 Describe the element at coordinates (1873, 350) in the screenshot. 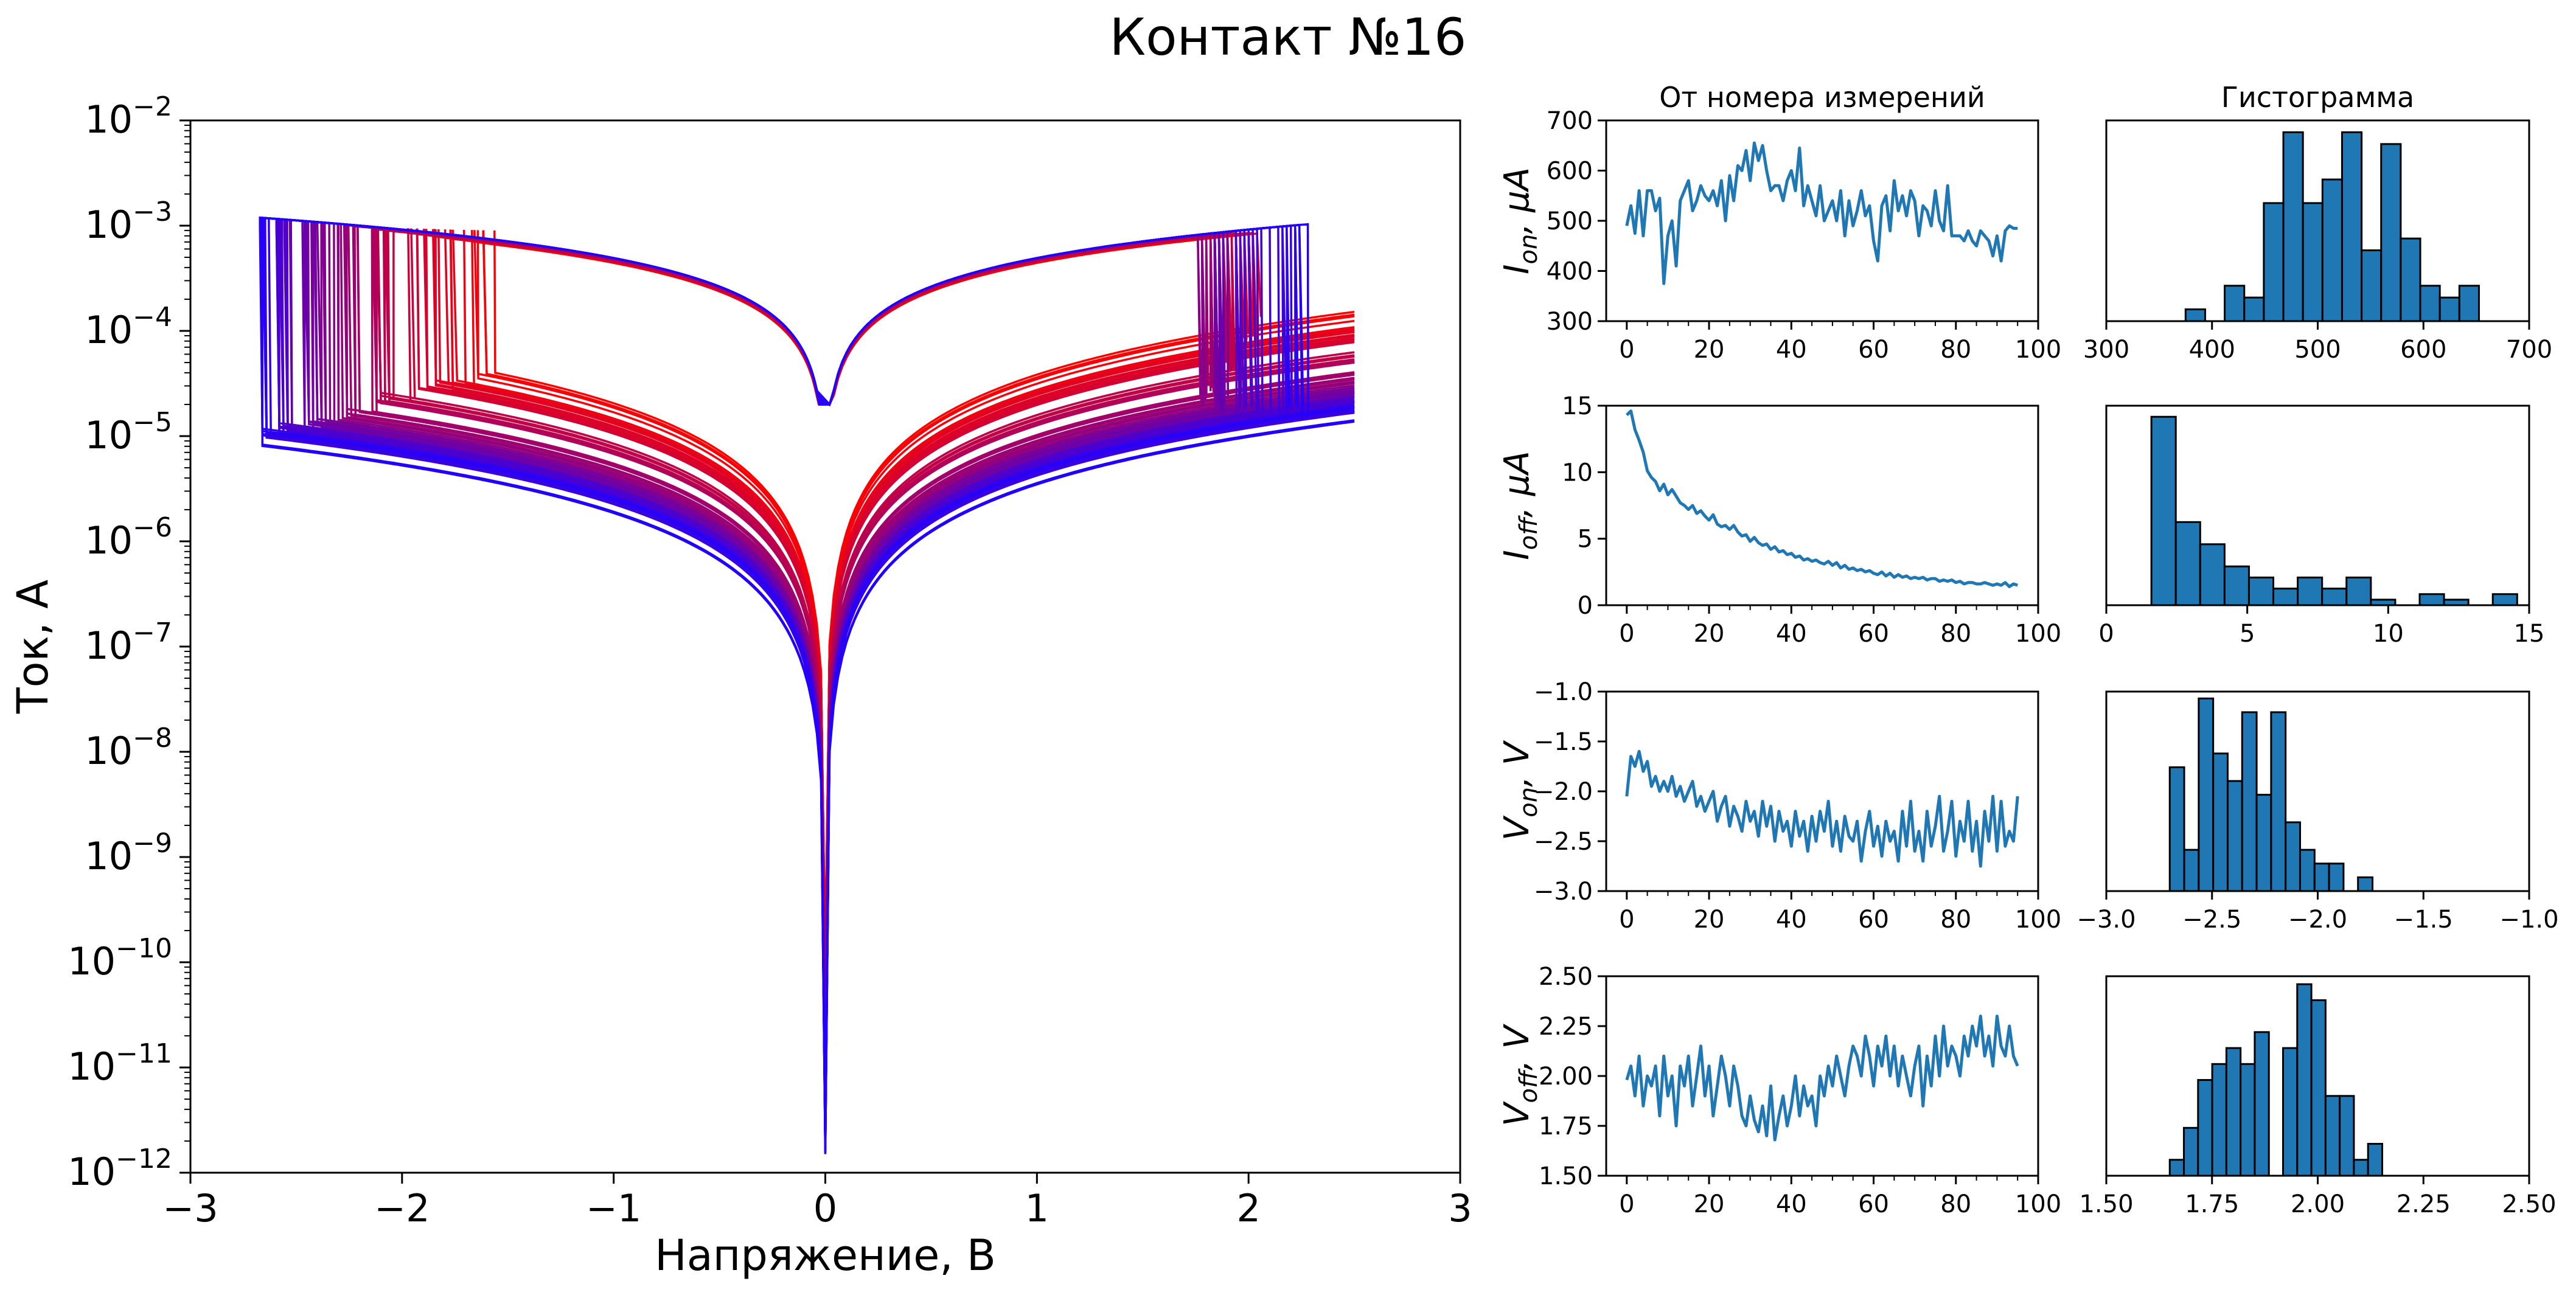

I see `ion_vs_n-x-tick-label: 60` at that location.